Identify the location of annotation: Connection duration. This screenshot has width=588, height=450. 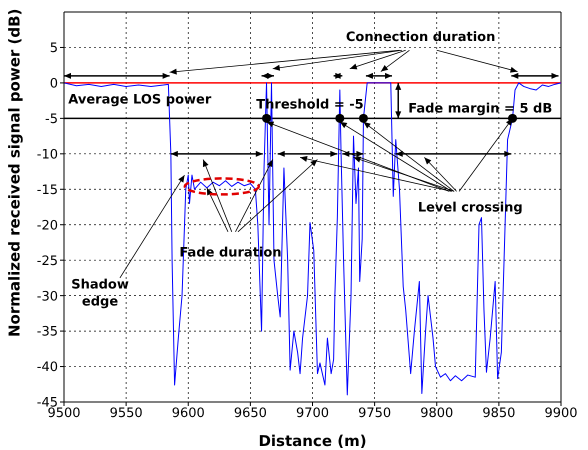
(421, 38).